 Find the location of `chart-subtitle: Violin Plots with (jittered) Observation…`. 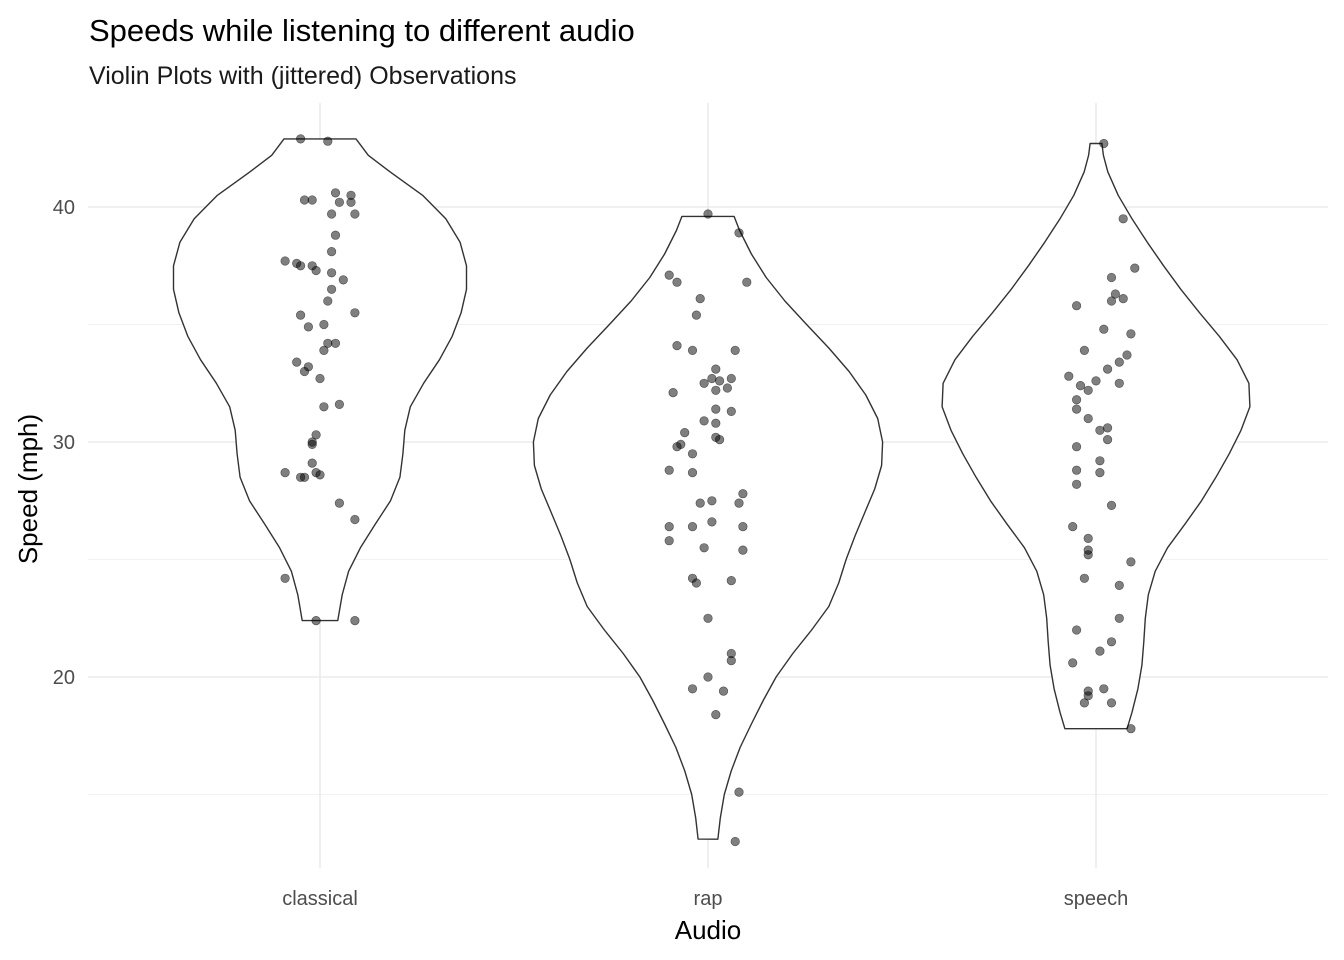

chart-subtitle: Violin Plots with (jittered) Observation… is located at coordinates (303, 76).